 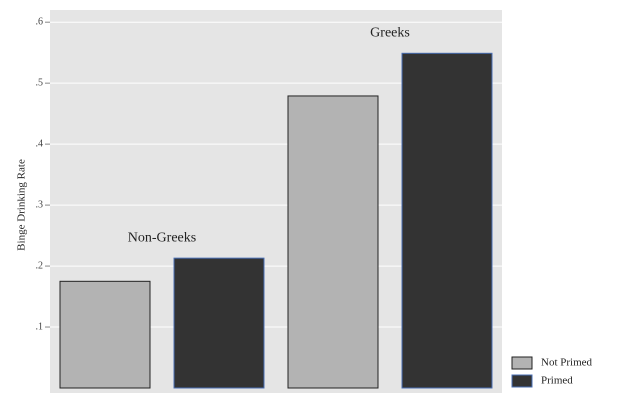 I want to click on legend-label: Not Primed, so click(x=567, y=363).